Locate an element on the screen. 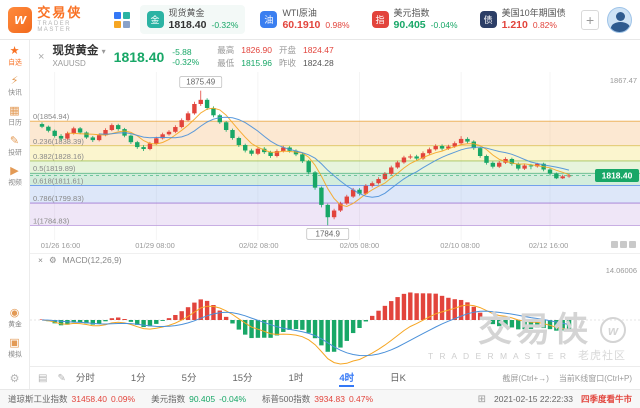  close-chart-icon: × is located at coordinates (41, 57).